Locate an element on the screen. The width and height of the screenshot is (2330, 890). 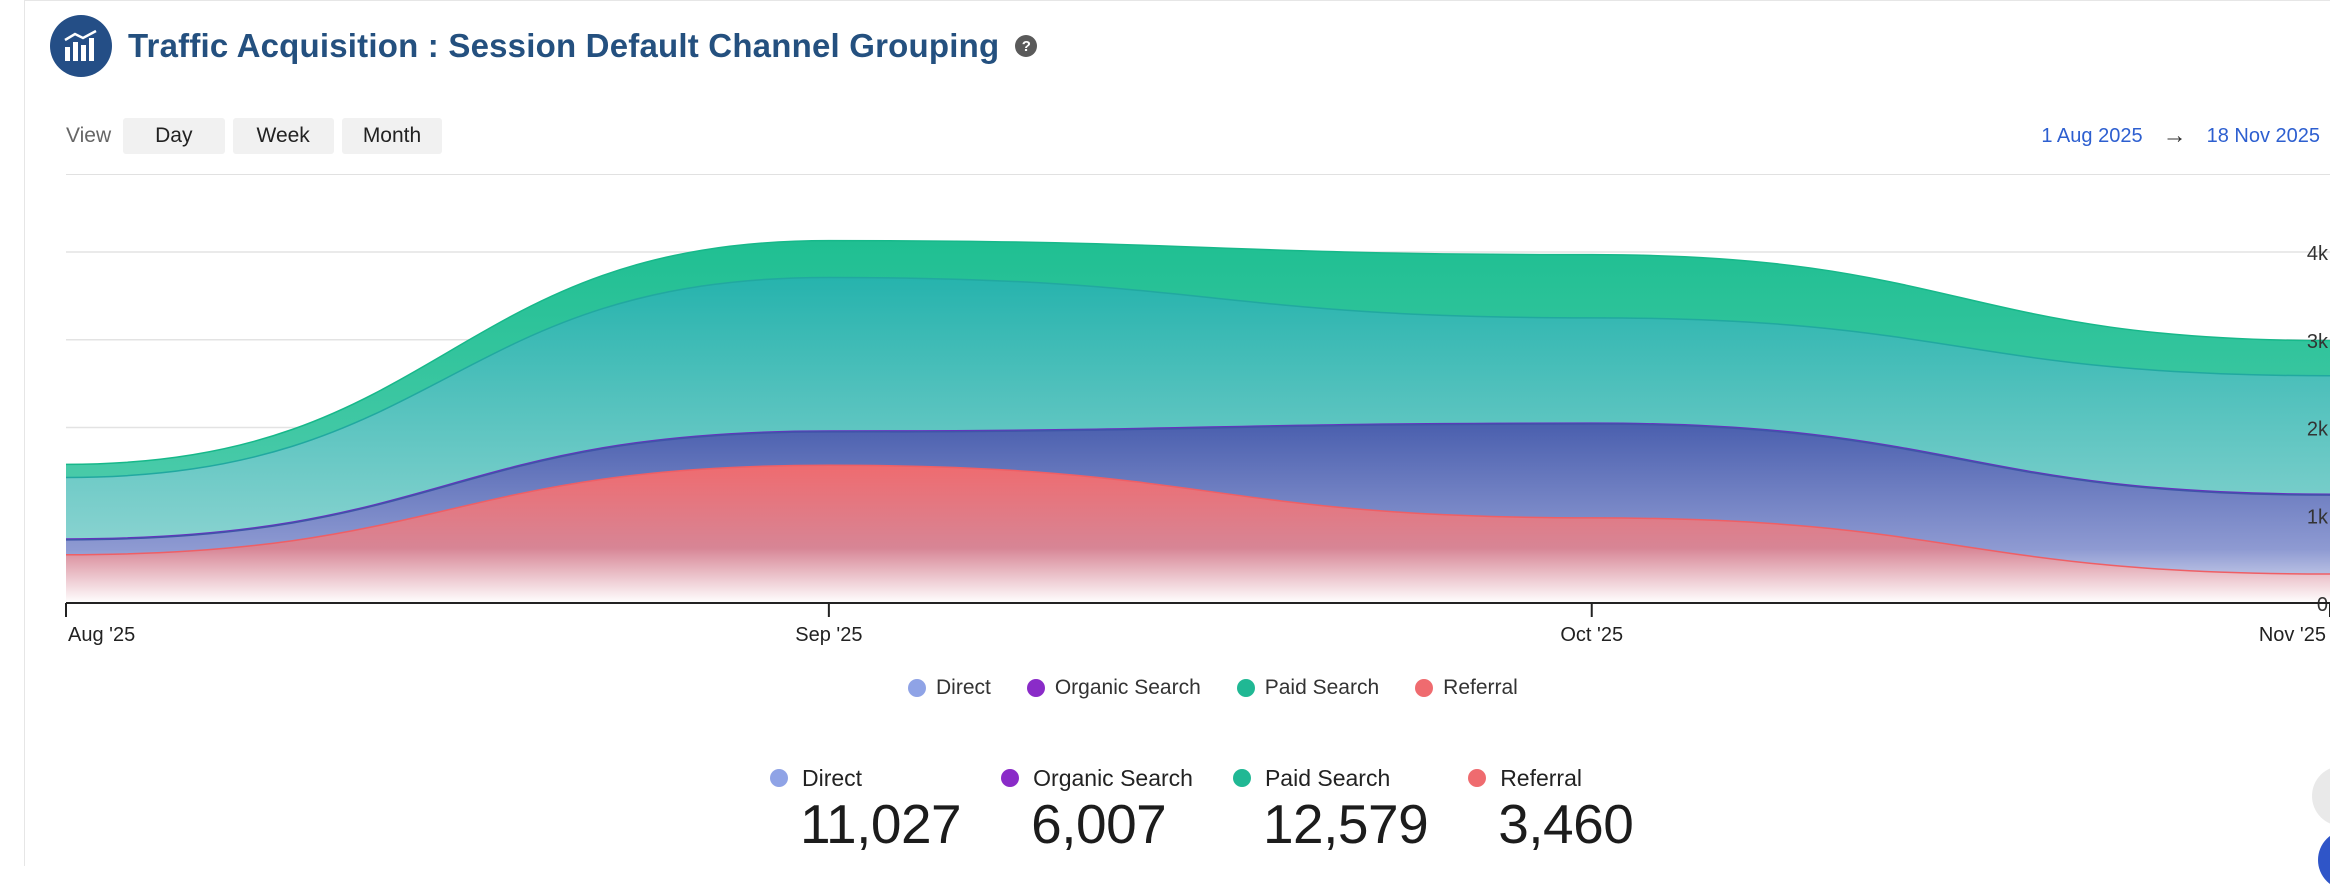
x-tick-label: Oct '25 is located at coordinates (1591, 635).